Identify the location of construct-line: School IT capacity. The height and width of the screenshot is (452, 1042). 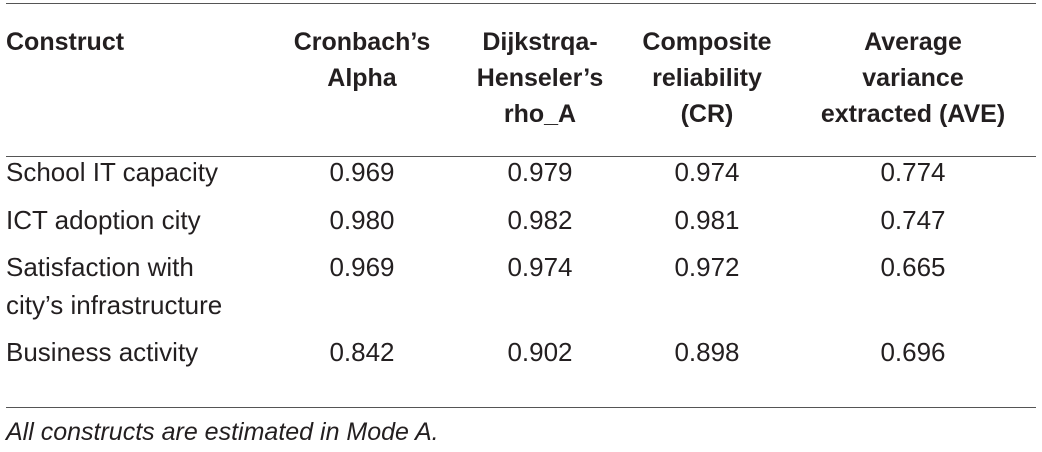
(112, 172).